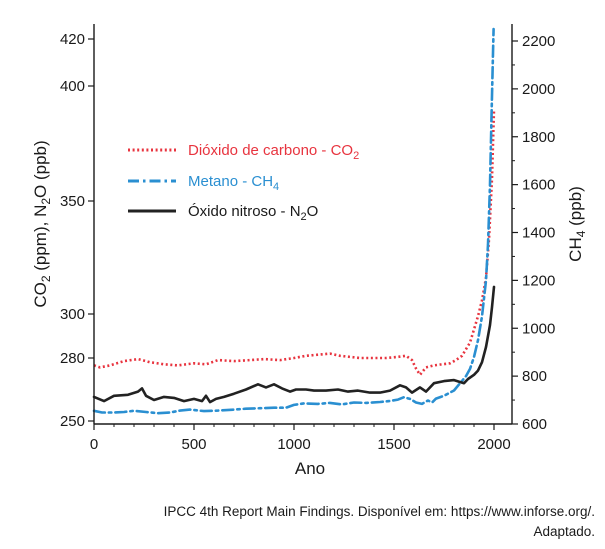 The height and width of the screenshot is (549, 605). What do you see at coordinates (310, 468) in the screenshot?
I see `x-axis-title: Ano` at bounding box center [310, 468].